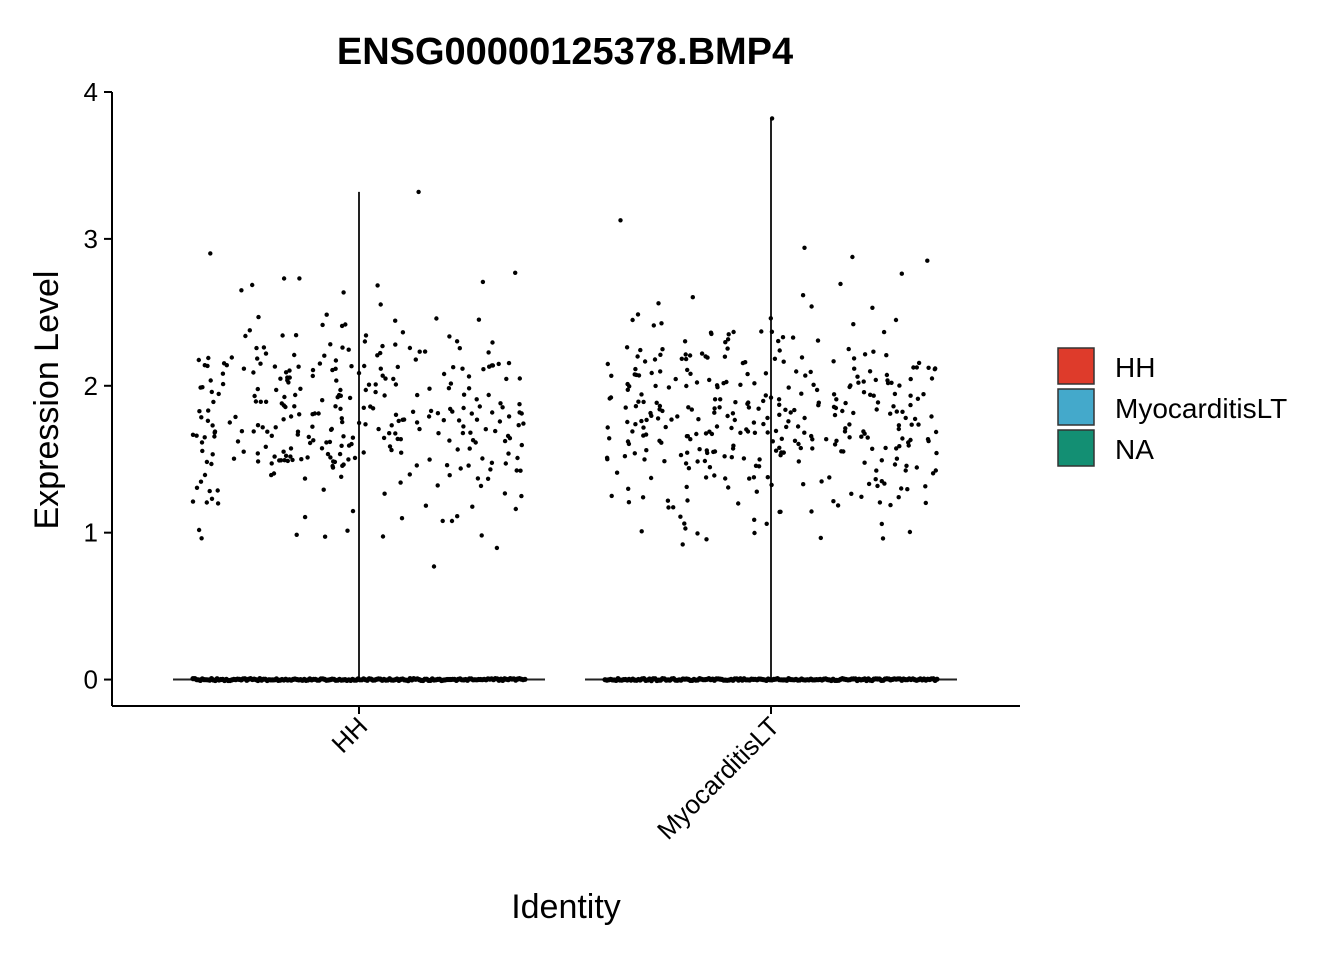 Image resolution: width=1344 pixels, height=960 pixels. Describe the element at coordinates (1076, 366) in the screenshot. I see `legend-swatch` at that location.